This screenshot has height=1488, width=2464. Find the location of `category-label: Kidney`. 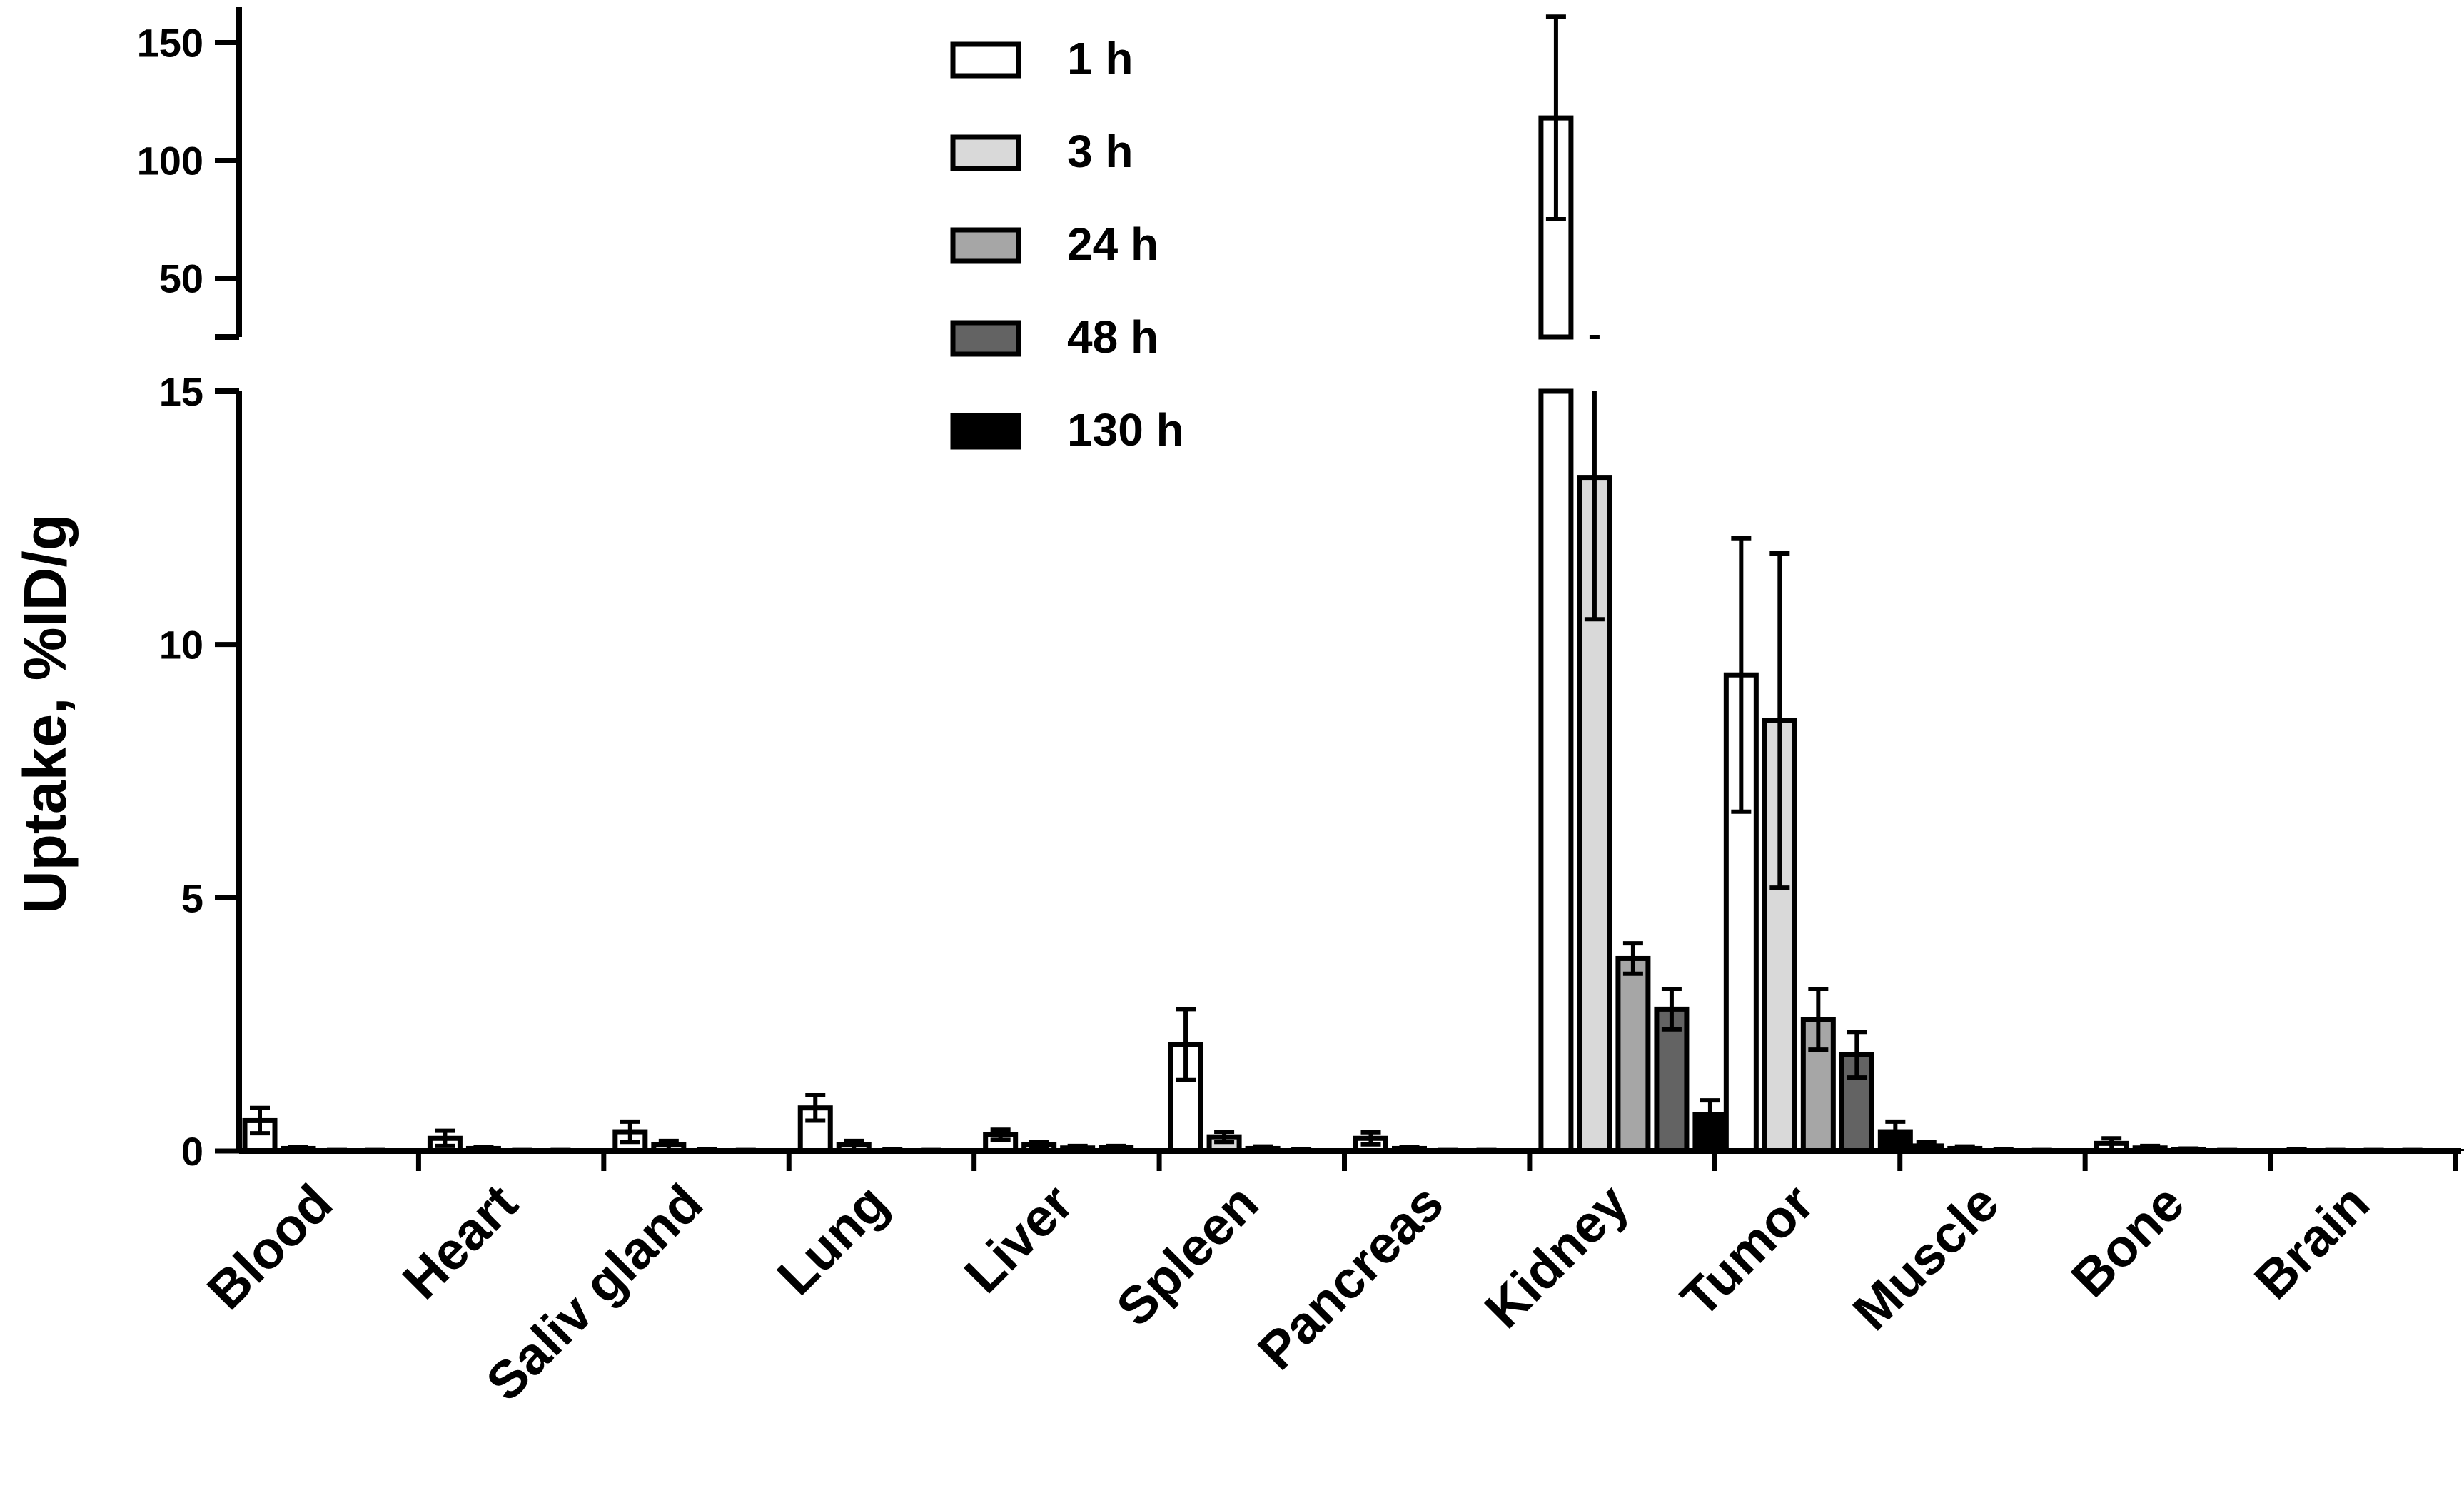

category-label: Kidney is located at coordinates (1556, 1256).